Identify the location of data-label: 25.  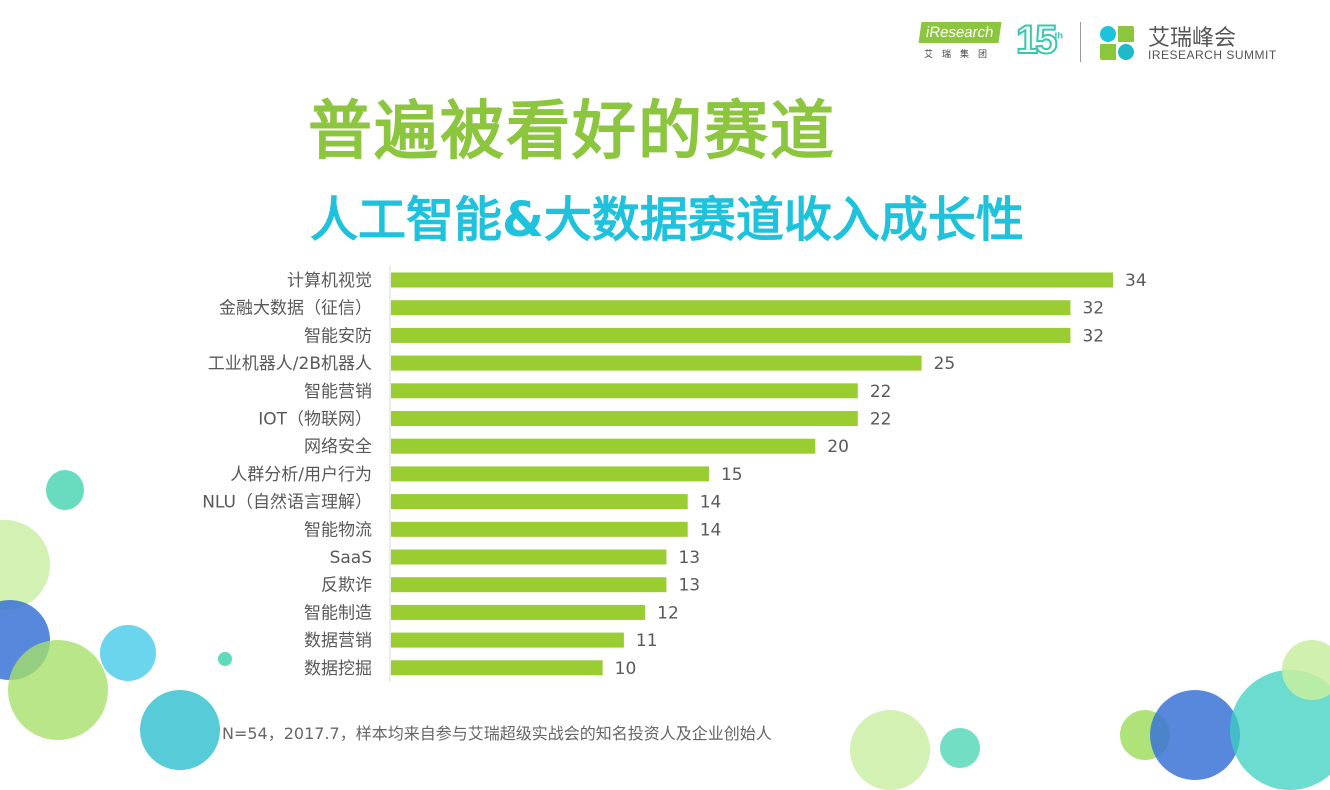
(945, 364).